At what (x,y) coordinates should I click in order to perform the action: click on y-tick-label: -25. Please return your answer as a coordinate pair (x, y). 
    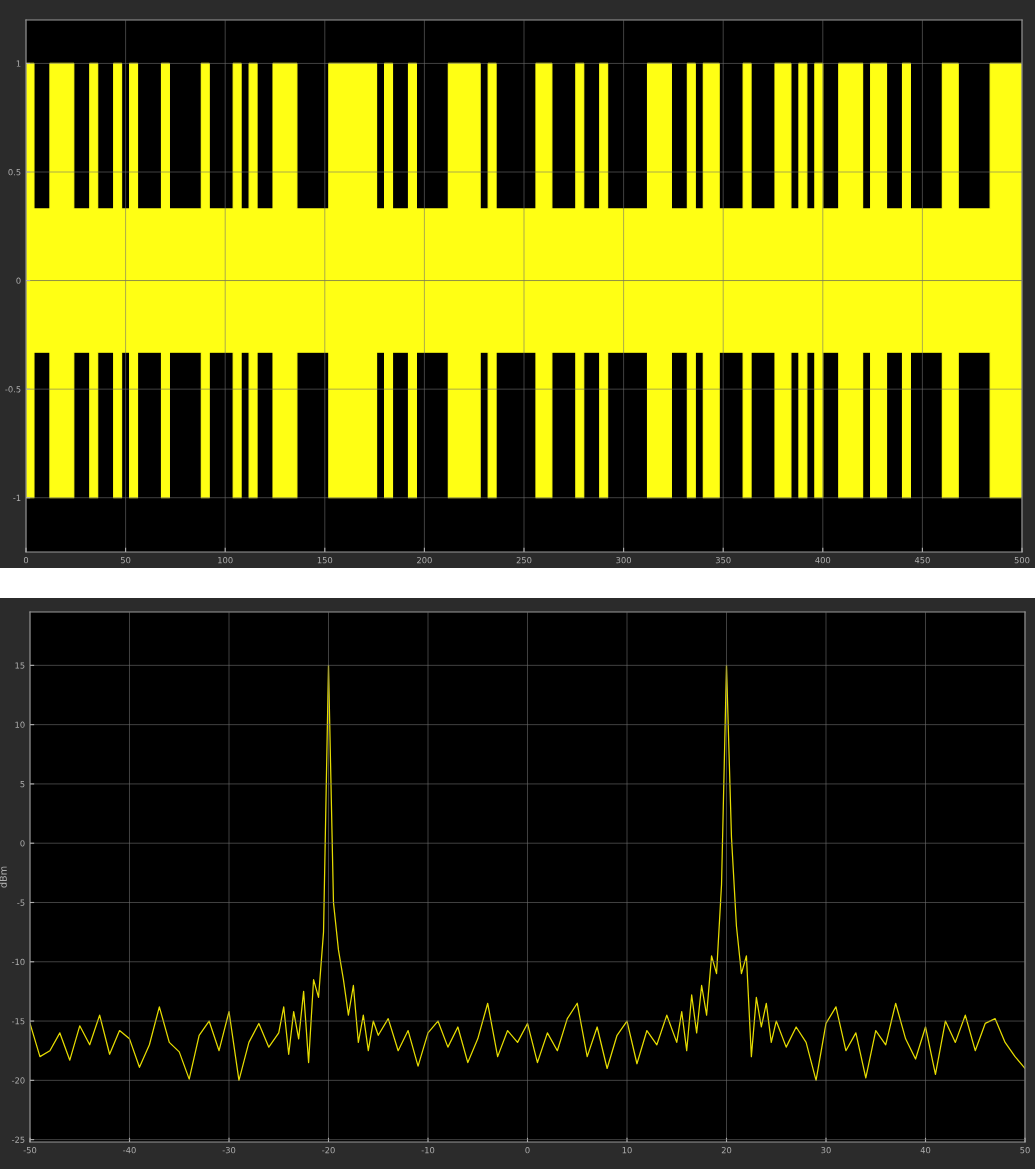
    Looking at the image, I should click on (18, 1139).